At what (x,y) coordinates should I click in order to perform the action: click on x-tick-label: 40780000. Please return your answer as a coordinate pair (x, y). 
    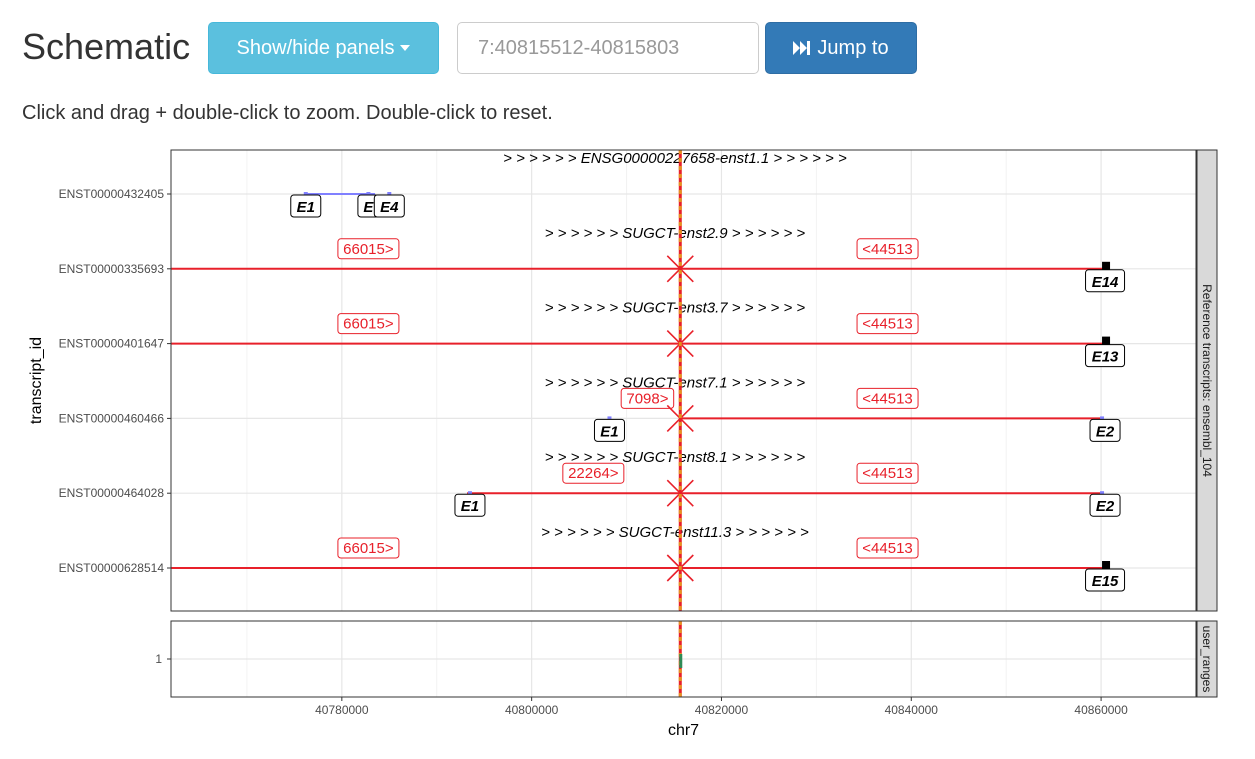
    Looking at the image, I should click on (342, 710).